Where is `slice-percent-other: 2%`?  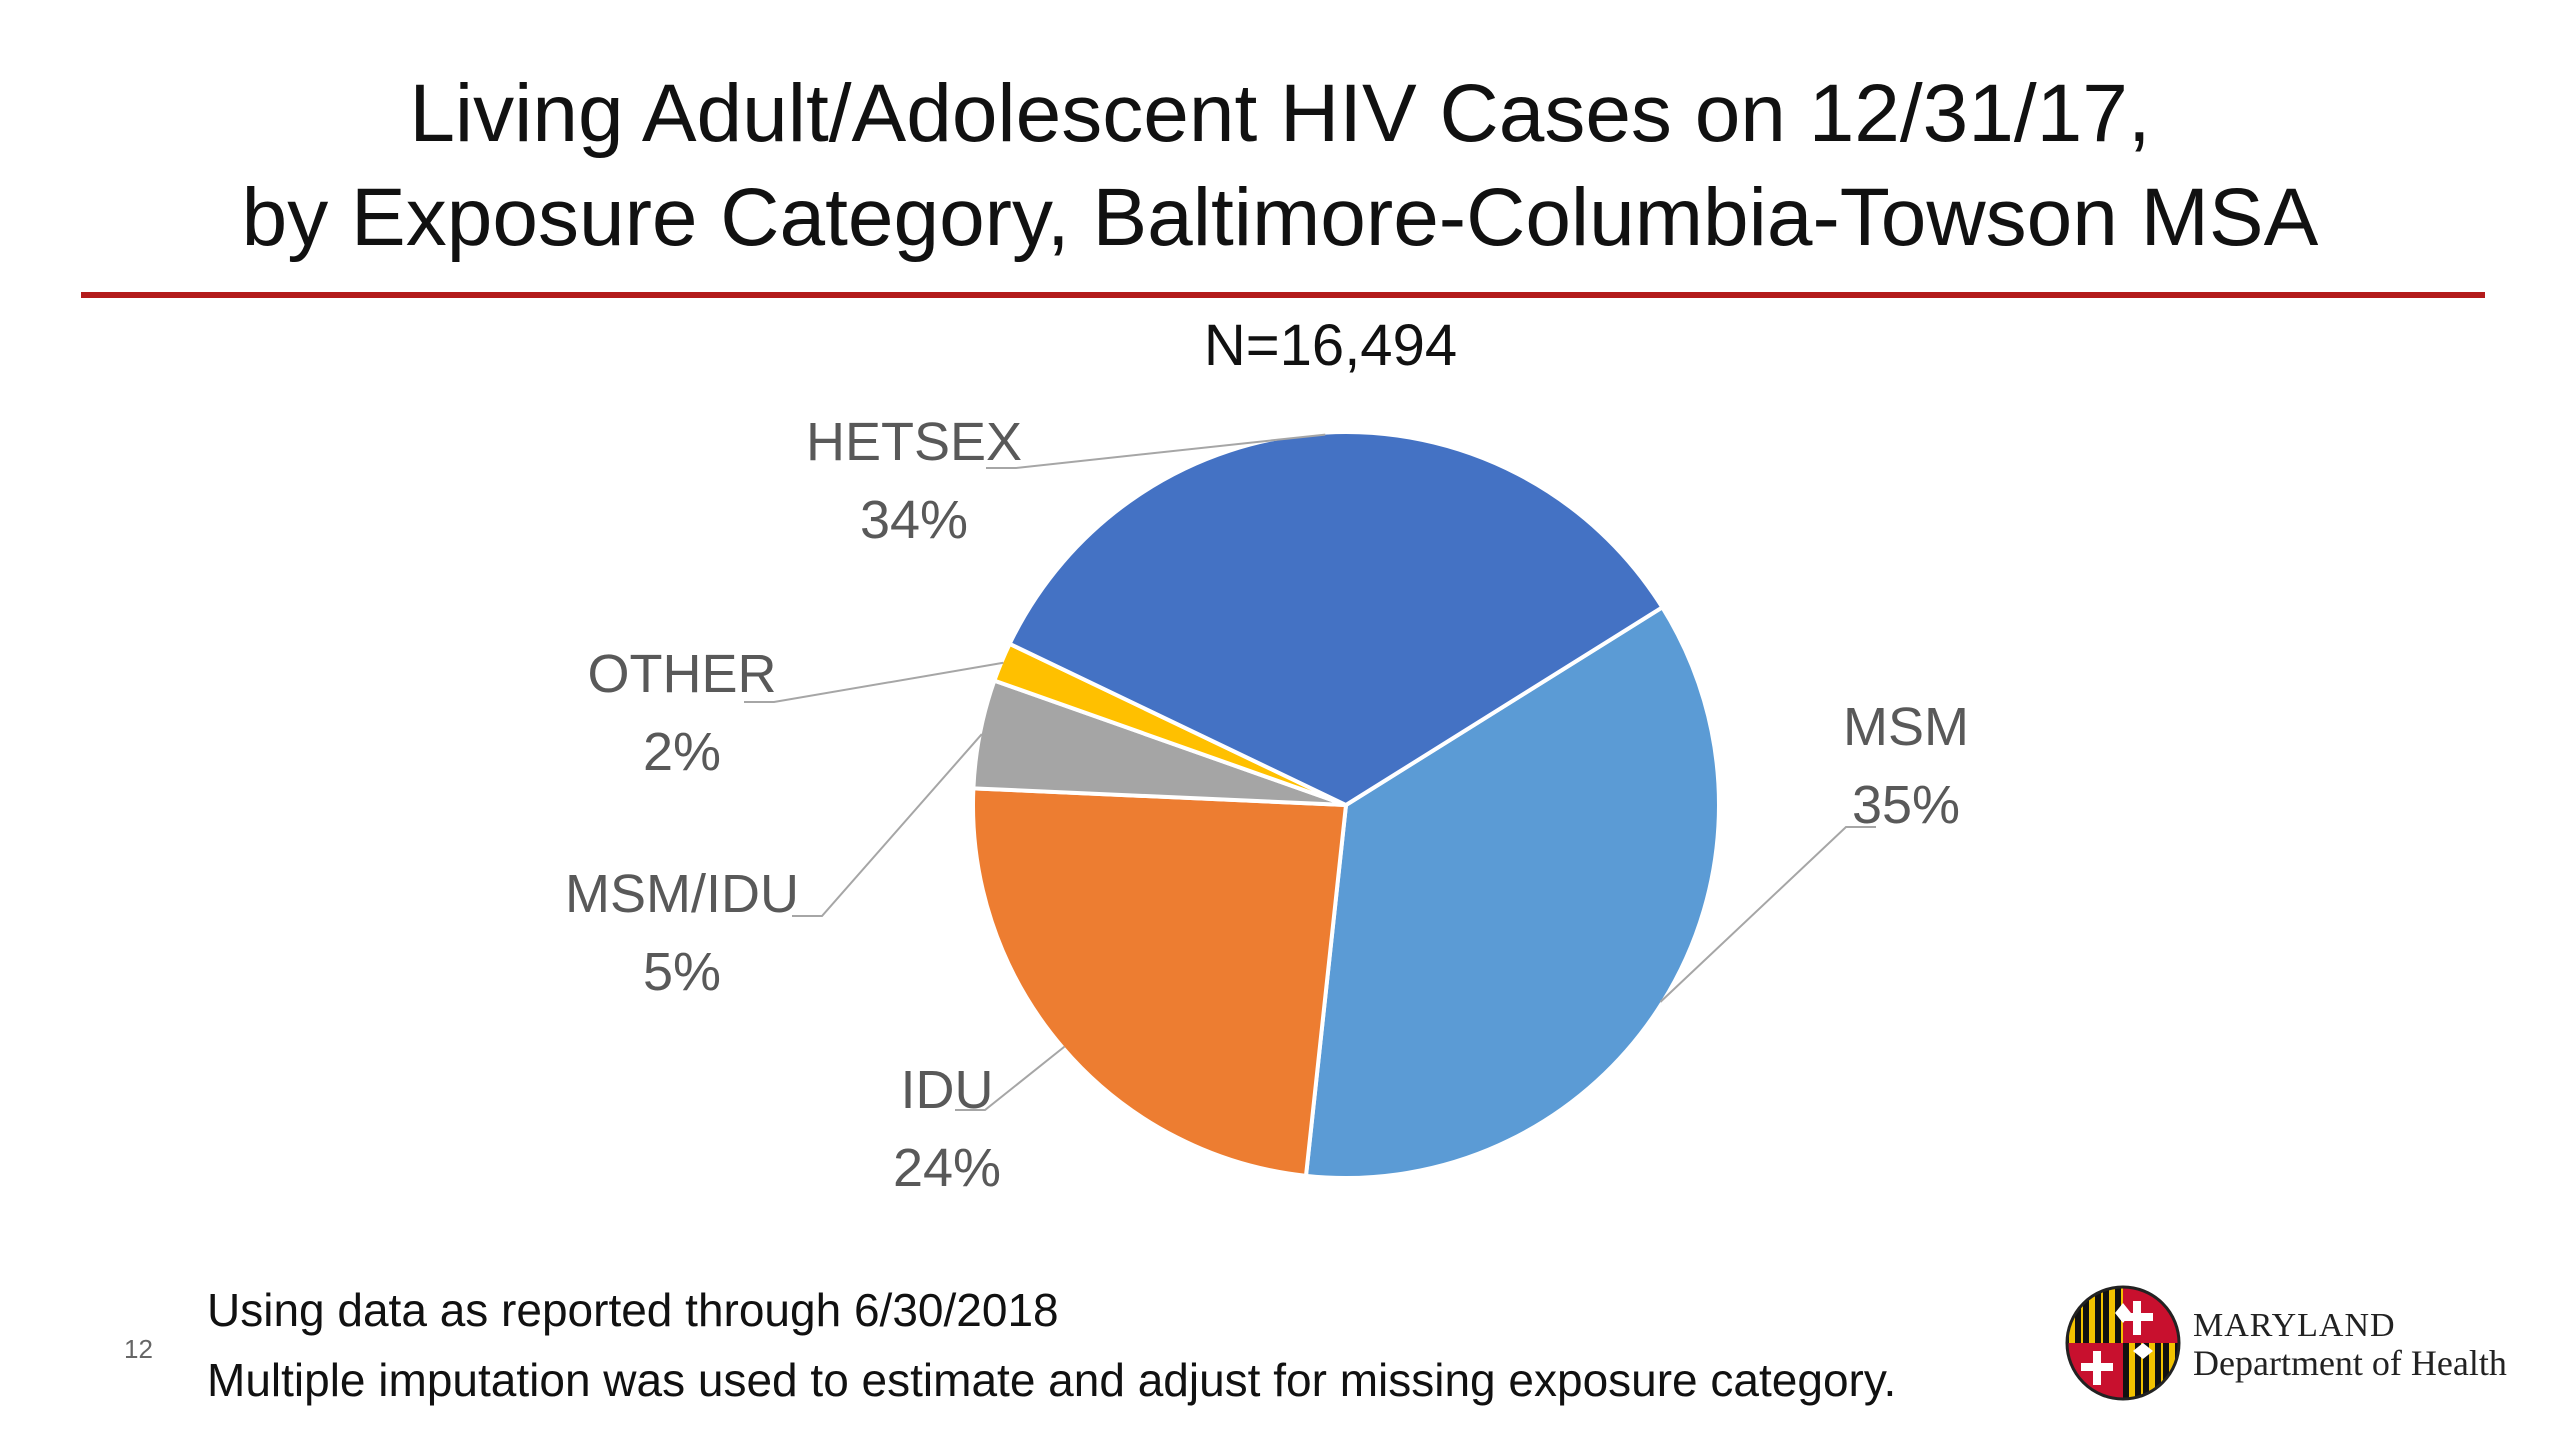
slice-percent-other: 2% is located at coordinates (682, 752).